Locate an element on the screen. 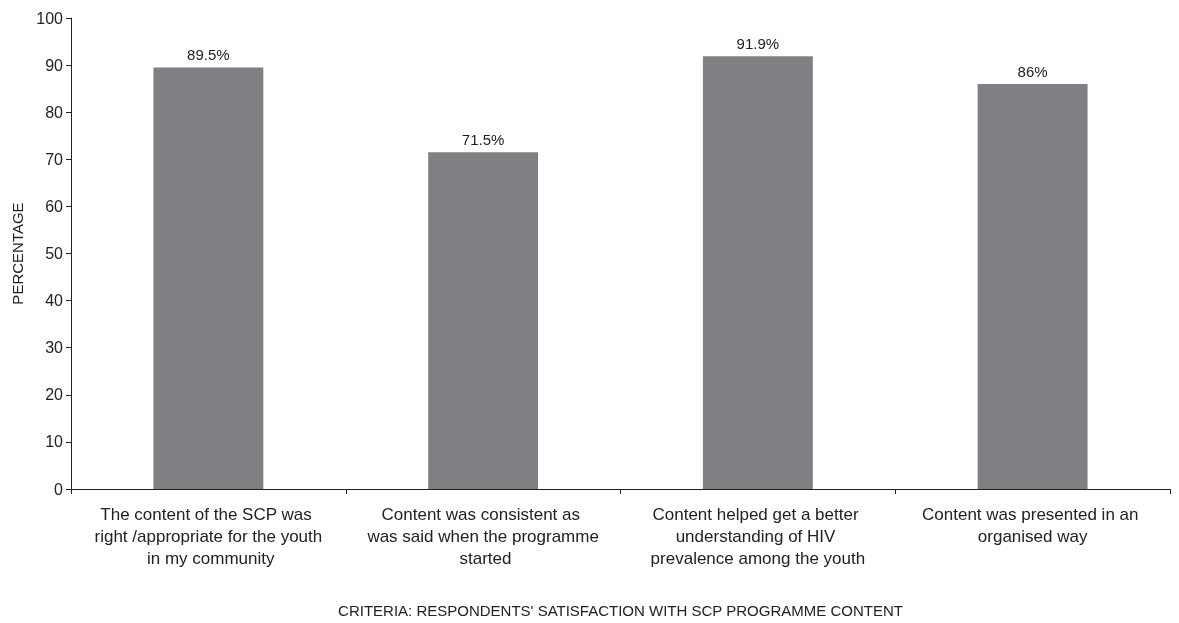  y-tick-label: 40 is located at coordinates (54, 301).